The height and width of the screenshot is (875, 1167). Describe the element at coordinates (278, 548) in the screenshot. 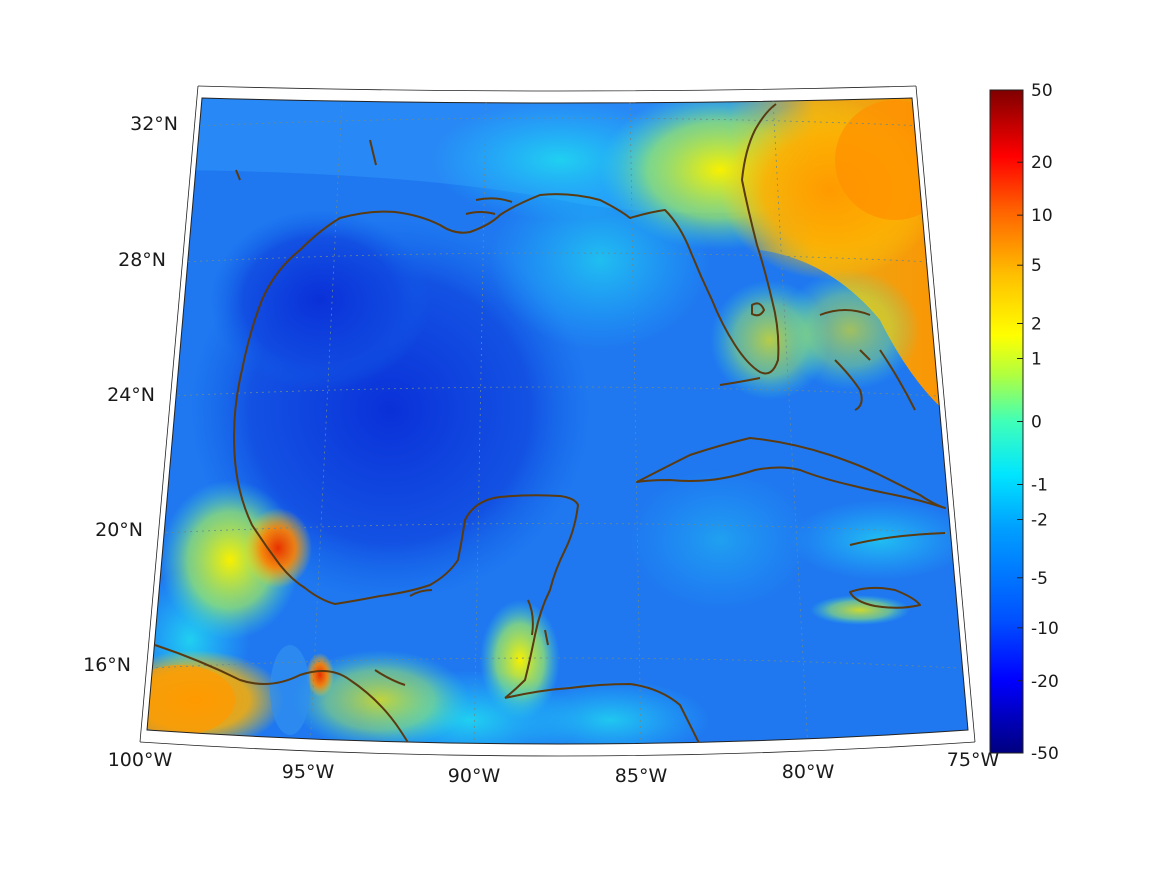

I see `veracruz-hot-spot` at that location.